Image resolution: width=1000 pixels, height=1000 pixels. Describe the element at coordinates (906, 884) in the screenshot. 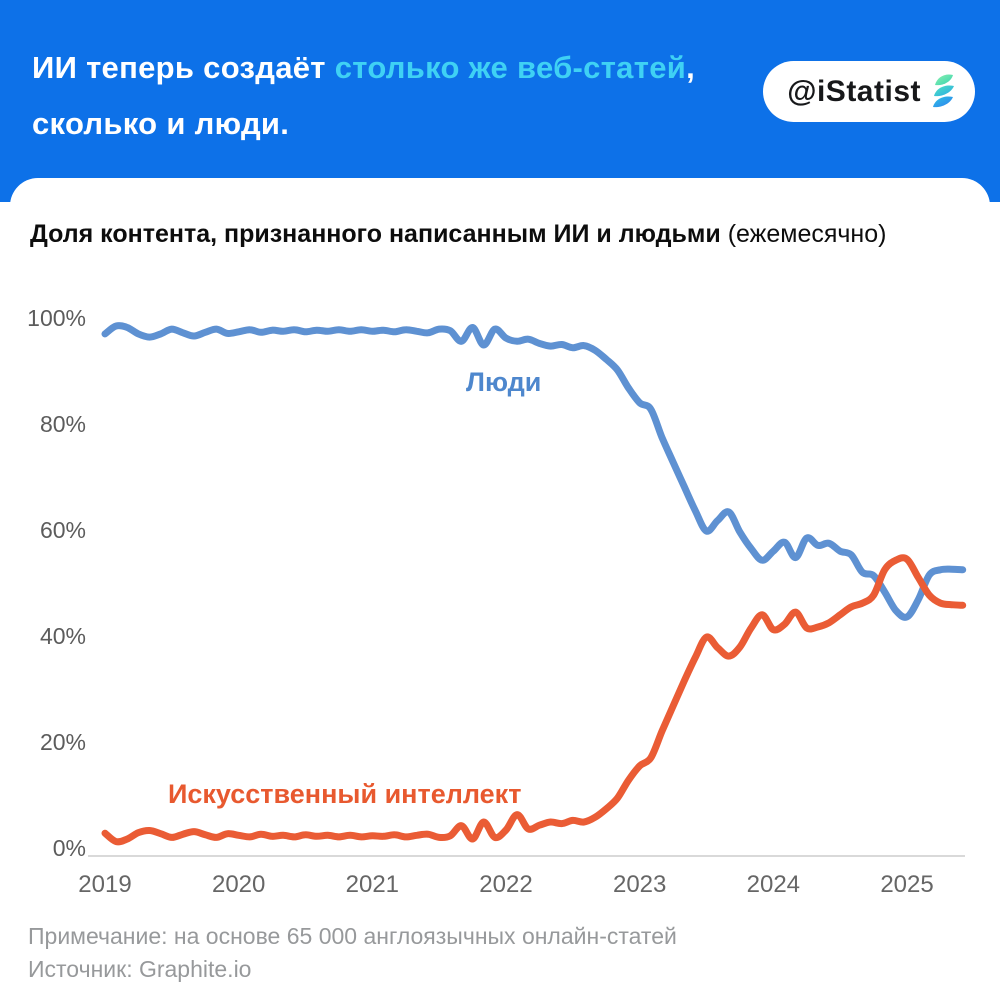

I see `x-tick-label: 2025` at that location.